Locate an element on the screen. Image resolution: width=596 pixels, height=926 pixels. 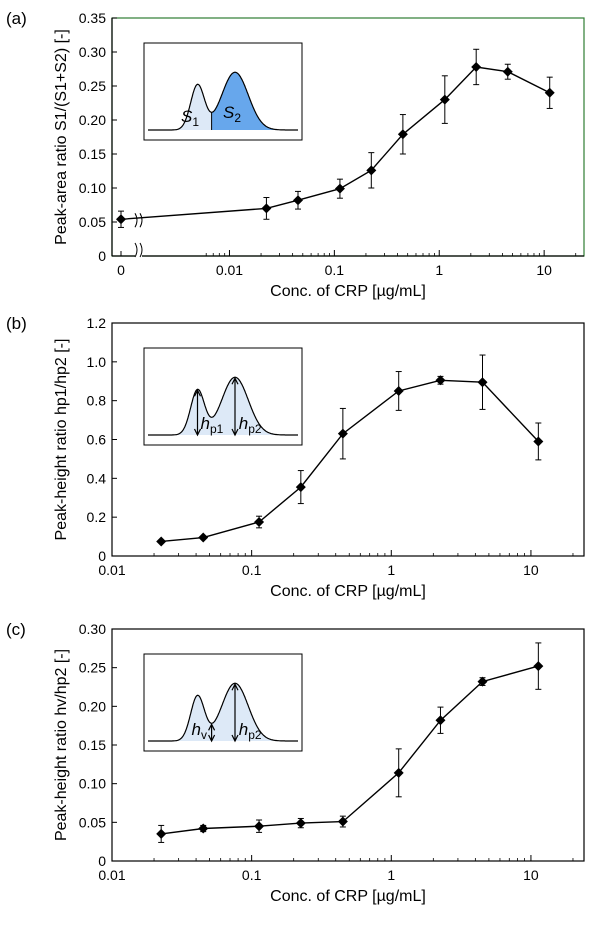
axis-break-lower-line1 is located at coordinates (136, 250).